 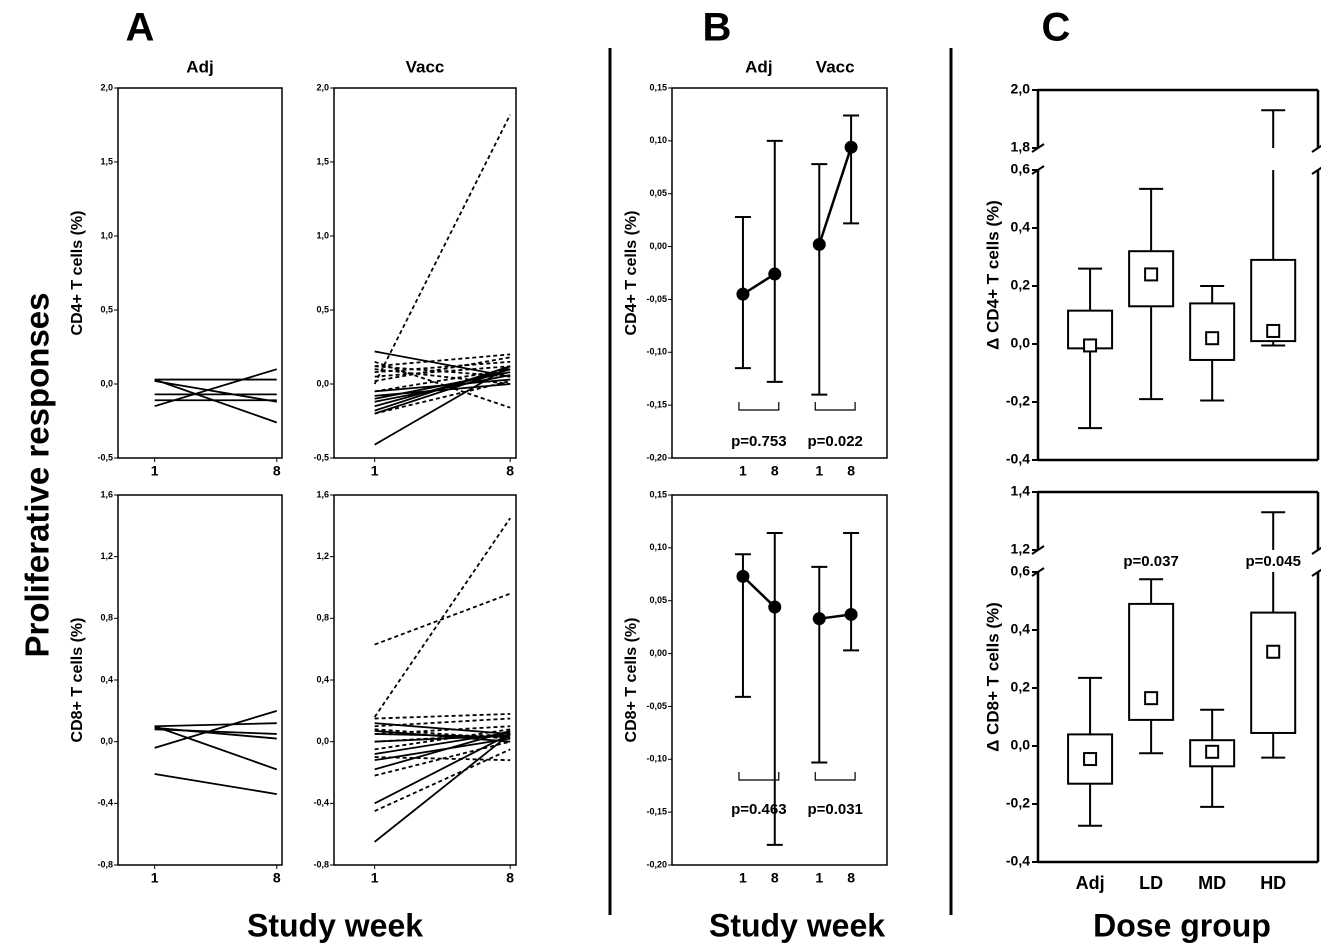 What do you see at coordinates (1090, 883) in the screenshot?
I see `x-tick-label: Adj` at bounding box center [1090, 883].